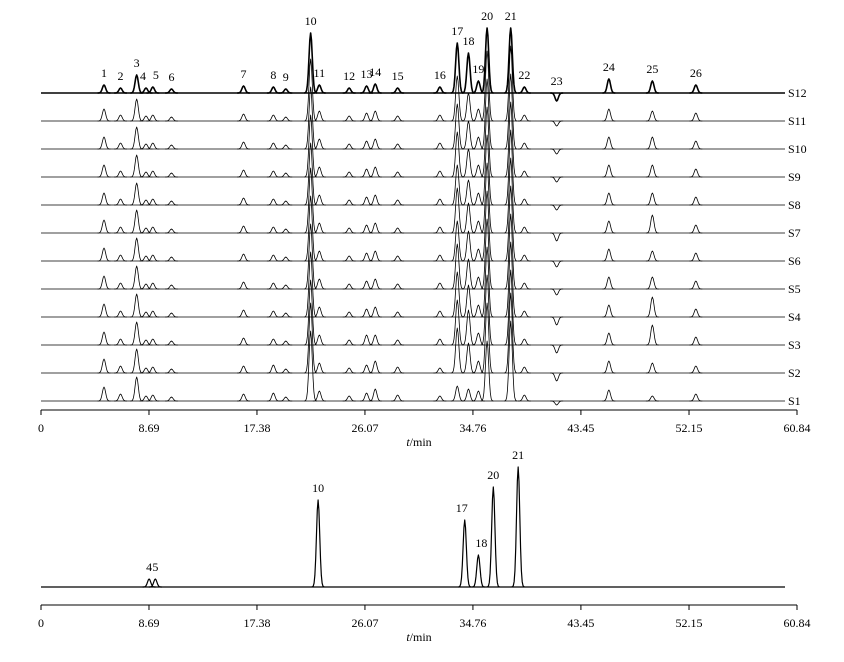 This screenshot has height=662, width=844. What do you see at coordinates (364, 428) in the screenshot?
I see `x-tick-label: 26.07` at bounding box center [364, 428].